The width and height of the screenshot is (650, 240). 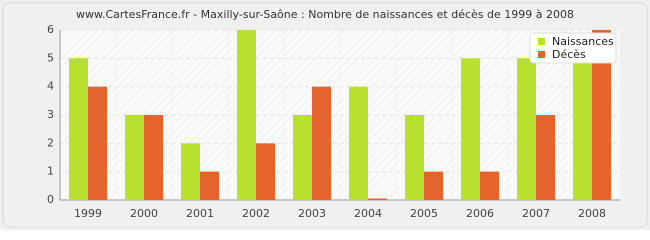 I want to click on y-tick-label: 1, so click(x=50, y=171).